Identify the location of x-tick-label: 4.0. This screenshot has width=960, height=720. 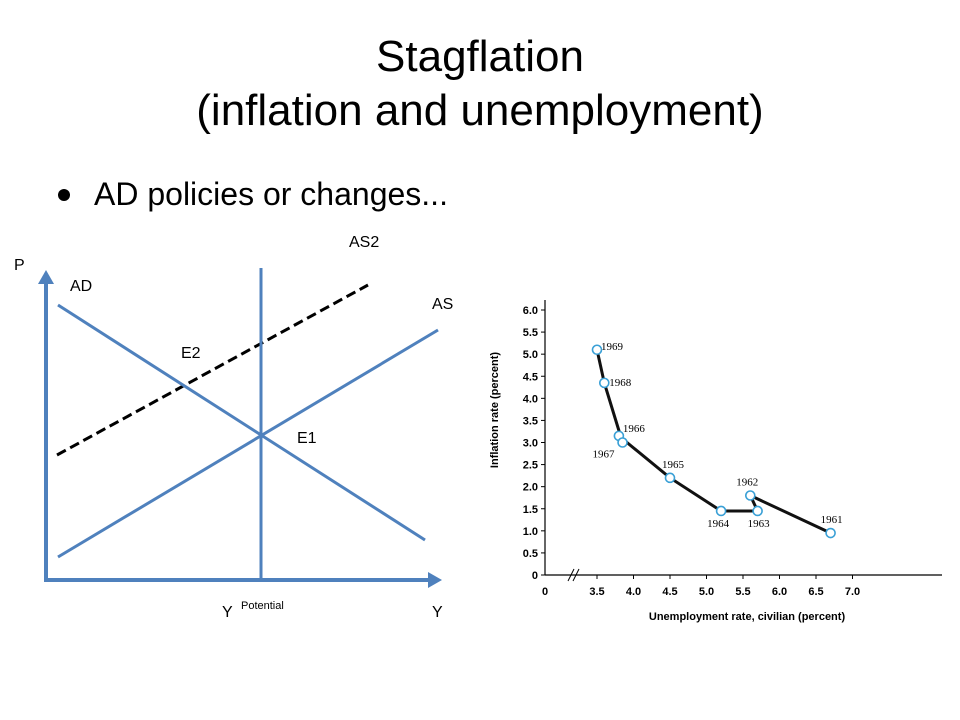
(633, 592).